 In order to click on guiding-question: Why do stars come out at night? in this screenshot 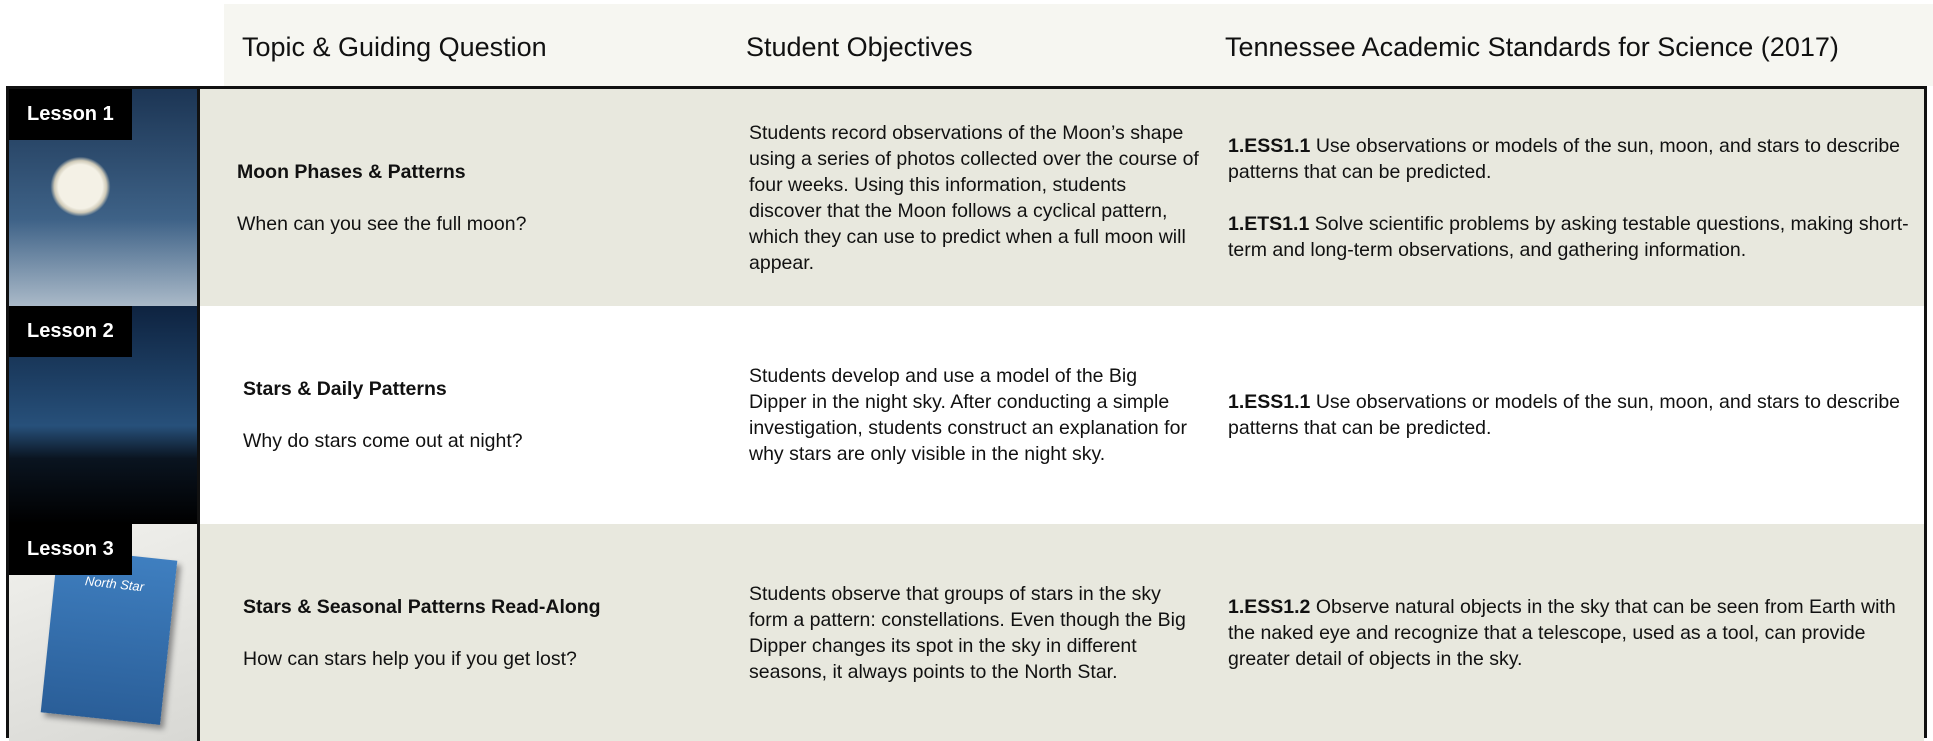, I will do `click(383, 441)`.